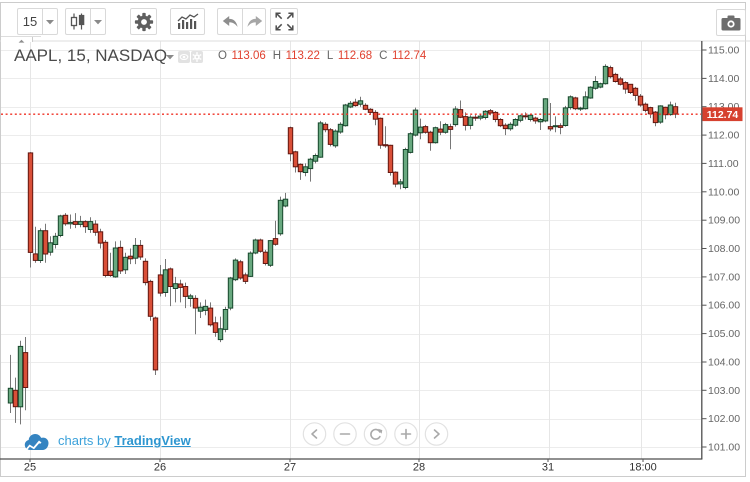 The height and width of the screenshot is (482, 750). Describe the element at coordinates (643, 468) in the screenshot. I see `svg-text: 18:00` at that location.